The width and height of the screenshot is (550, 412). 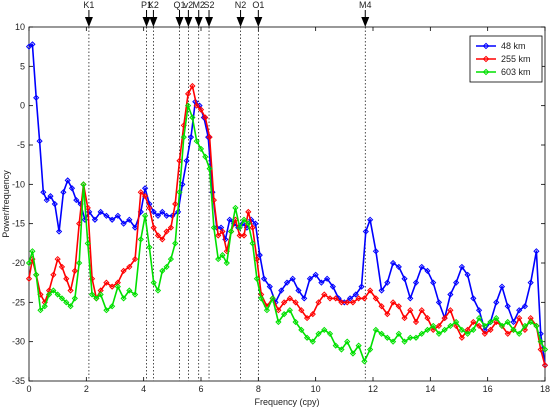 I want to click on x-tick-label: 16, so click(x=488, y=389).